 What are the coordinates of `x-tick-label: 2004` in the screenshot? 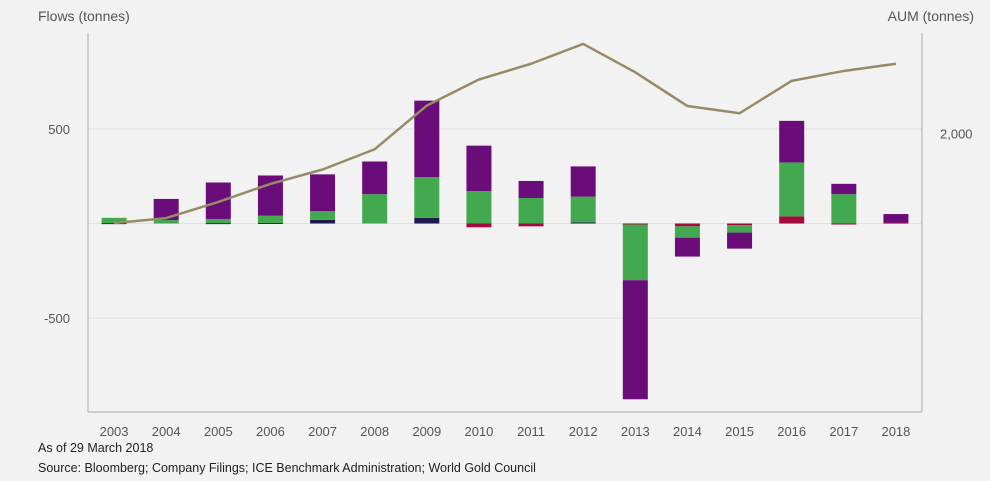 It's located at (166, 431).